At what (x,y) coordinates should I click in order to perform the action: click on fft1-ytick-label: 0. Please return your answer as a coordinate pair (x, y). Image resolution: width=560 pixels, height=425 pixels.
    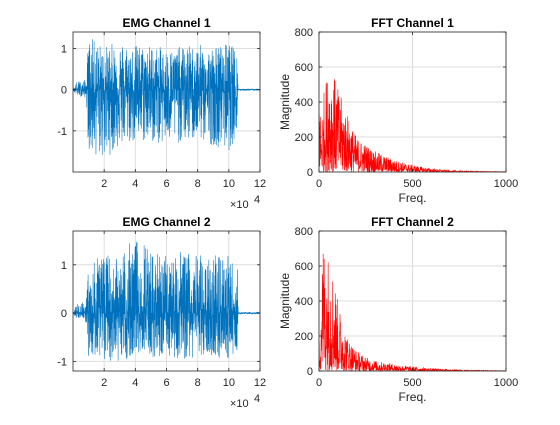
    Looking at the image, I should click on (310, 173).